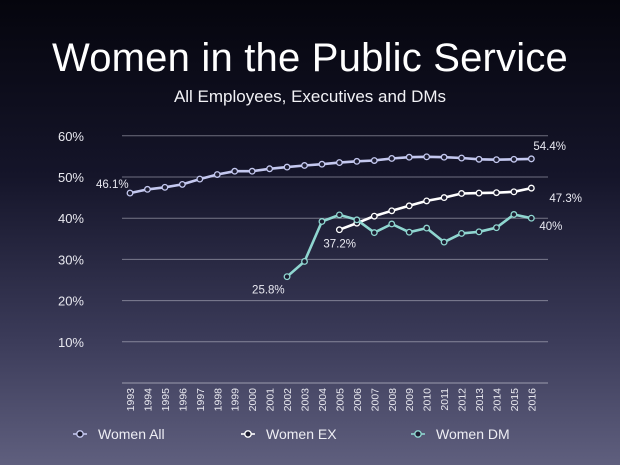 Image resolution: width=620 pixels, height=465 pixels. Describe the element at coordinates (71, 259) in the screenshot. I see `y-tick-label: 30%` at that location.